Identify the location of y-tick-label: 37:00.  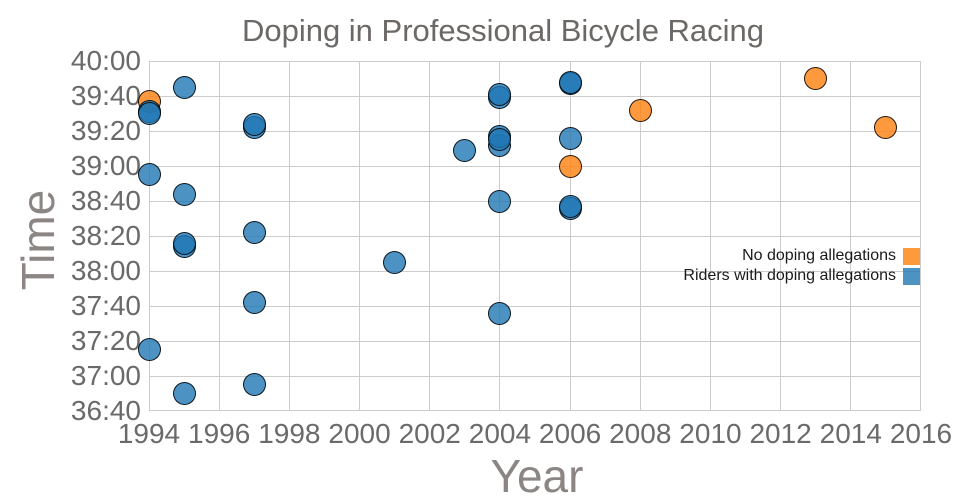
(105, 375).